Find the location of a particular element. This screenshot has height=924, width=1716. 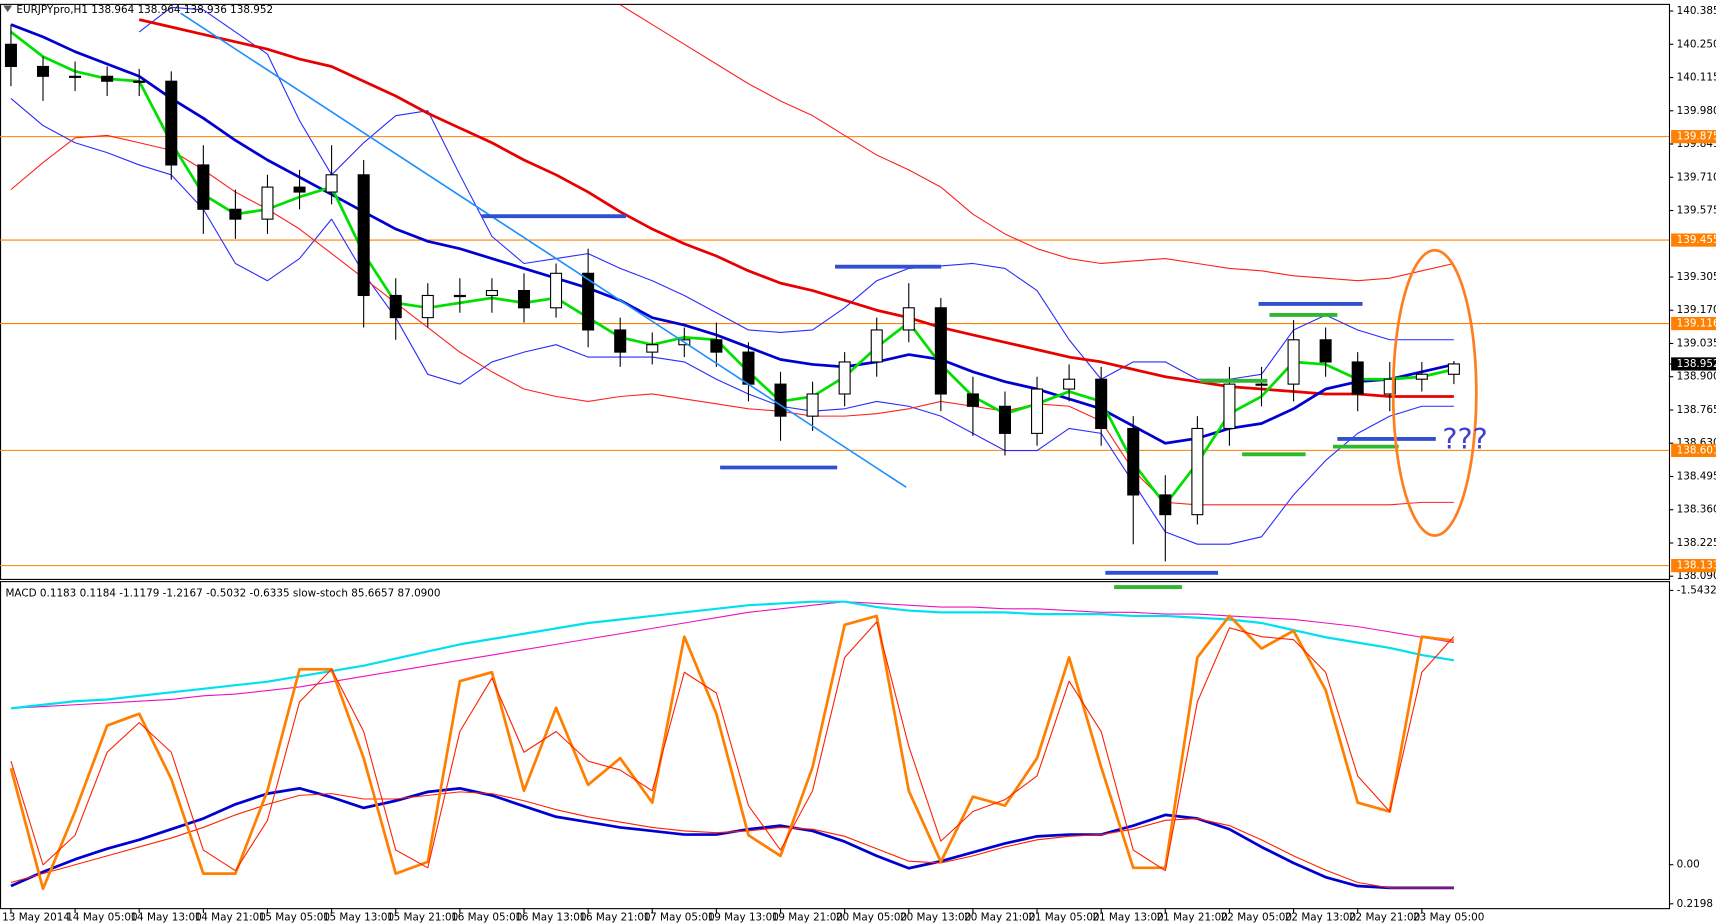

x-tick-label: 22 May 13:00 is located at coordinates (1320, 917).